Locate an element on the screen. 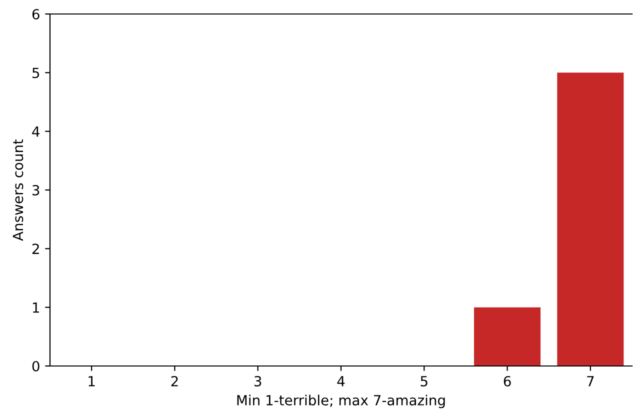 This screenshot has width=633, height=416. y-tick-label: 0 is located at coordinates (36, 366).